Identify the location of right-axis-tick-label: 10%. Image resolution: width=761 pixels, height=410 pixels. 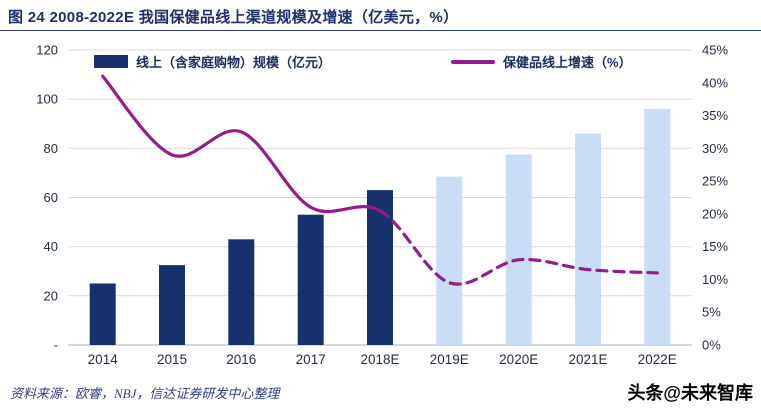
(715, 279).